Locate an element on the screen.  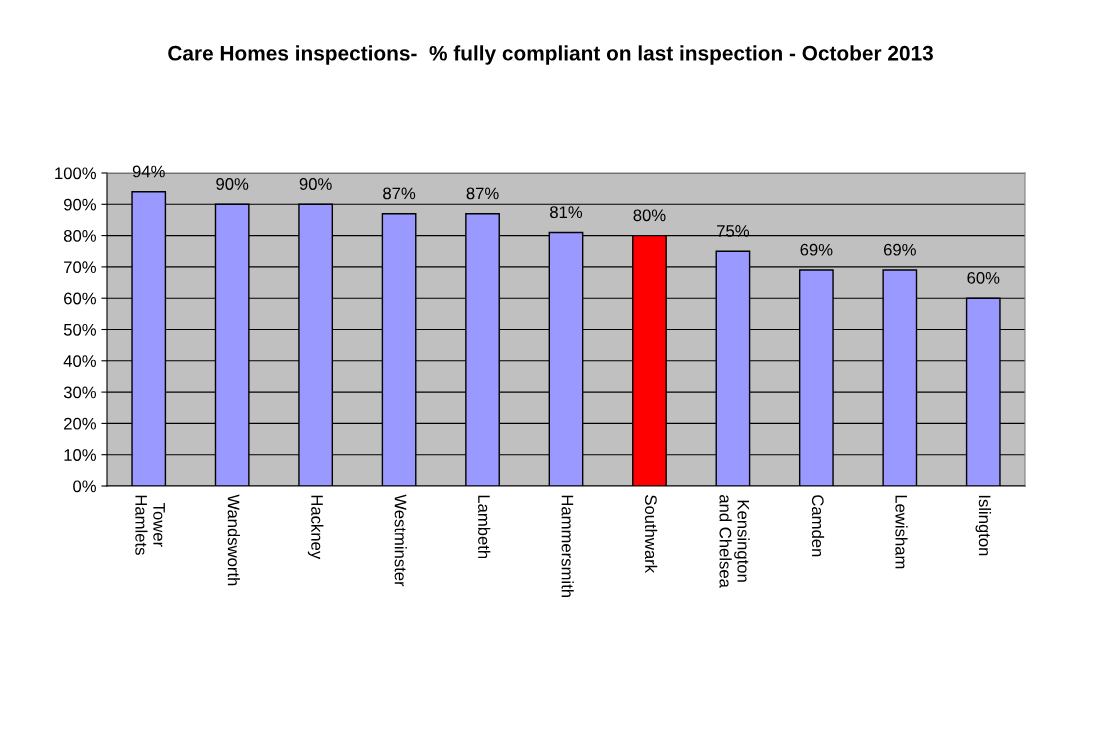
y-tick-label: 90% is located at coordinates (80, 204).